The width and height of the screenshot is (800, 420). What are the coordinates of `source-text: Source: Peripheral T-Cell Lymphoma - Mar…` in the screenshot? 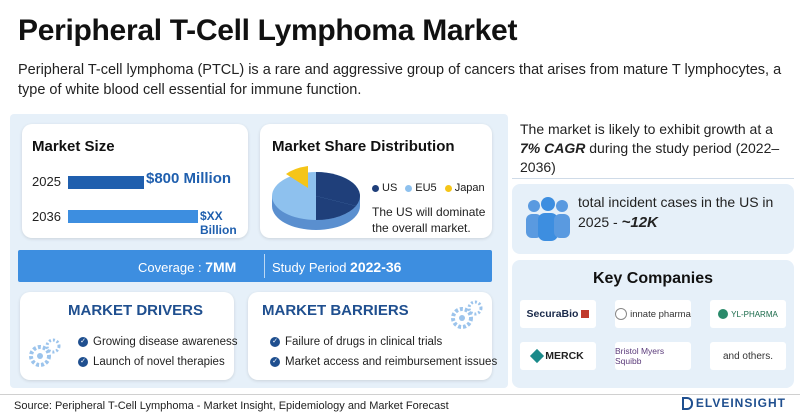 It's located at (231, 406).